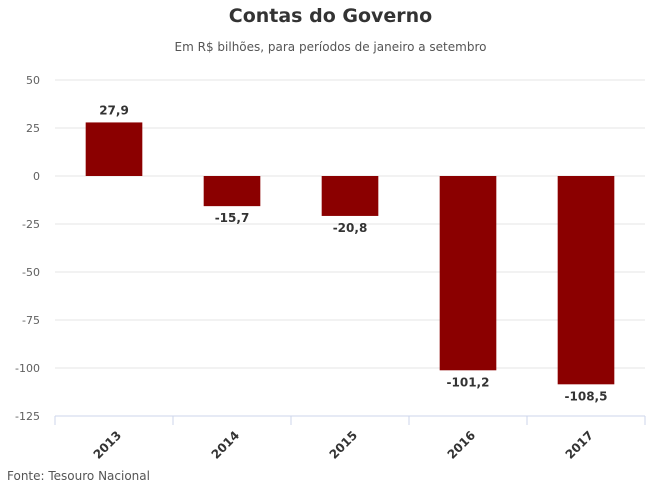 The image size is (661, 492). Describe the element at coordinates (468, 273) in the screenshot. I see `bar-2016` at that location.